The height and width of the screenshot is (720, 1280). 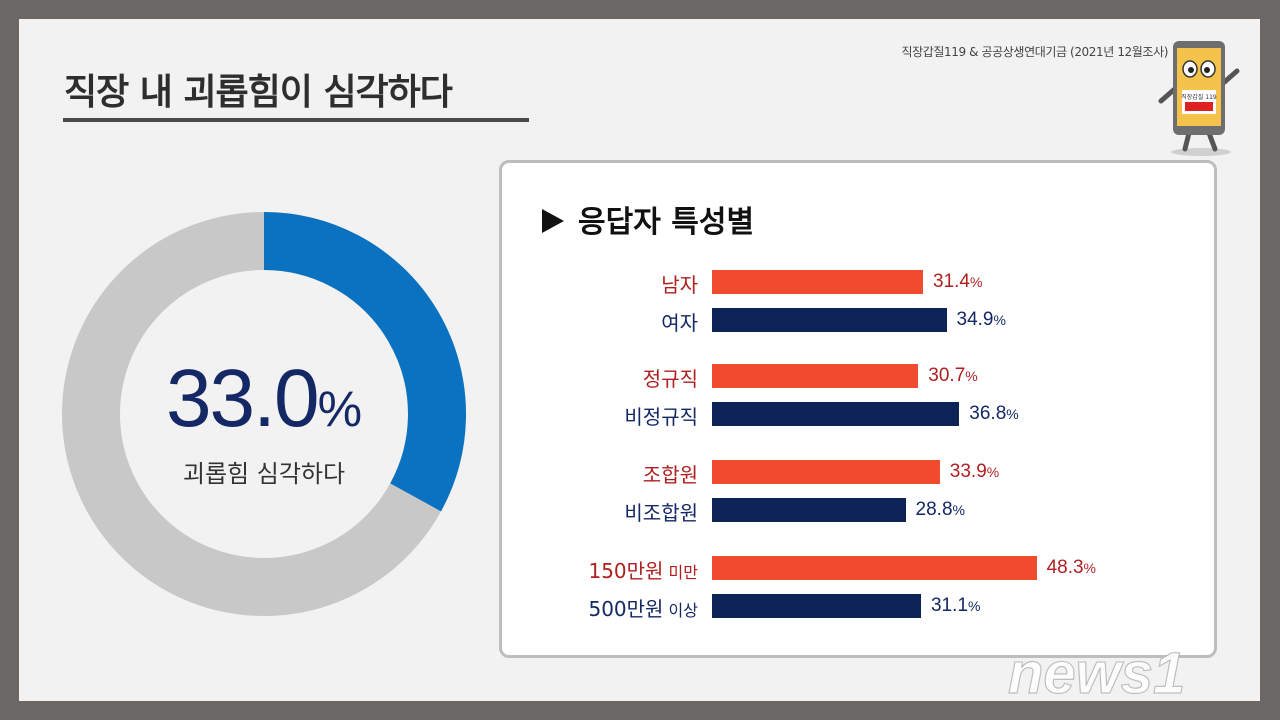 I want to click on bar-label-text: 정규직, so click(x=670, y=379).